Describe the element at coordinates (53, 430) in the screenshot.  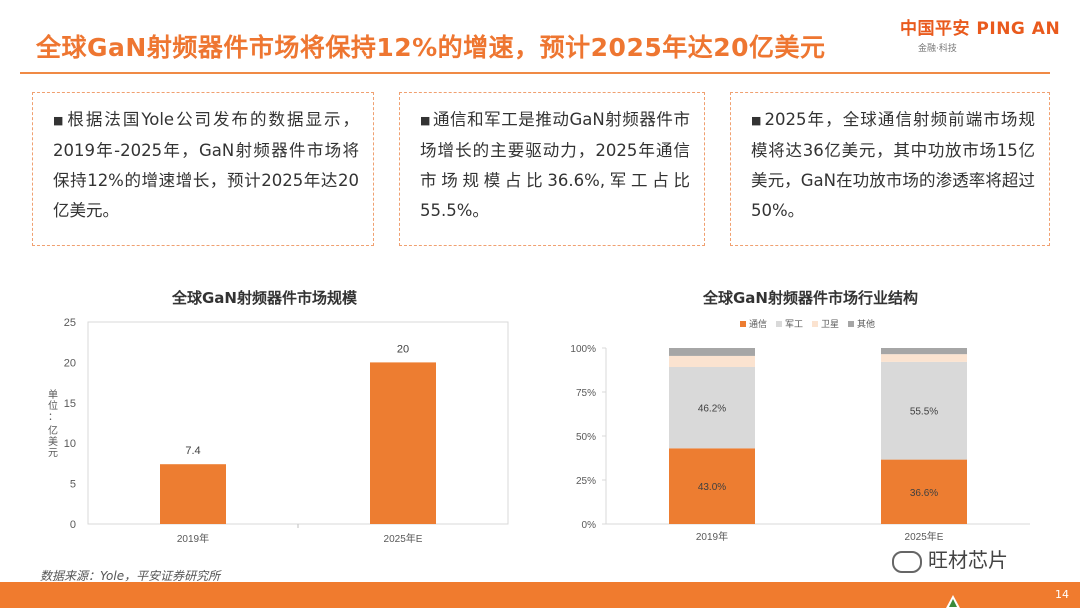
I see `svg-text: 亿` at that location.